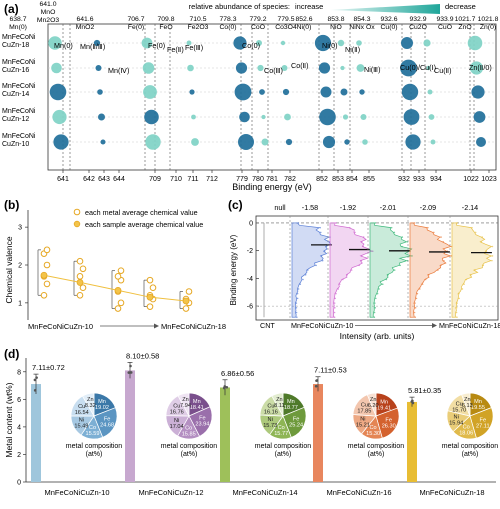  What do you see at coordinates (20, 228) in the screenshot?
I see `panel-b-y-tick-label: 3` at bounding box center [20, 228].